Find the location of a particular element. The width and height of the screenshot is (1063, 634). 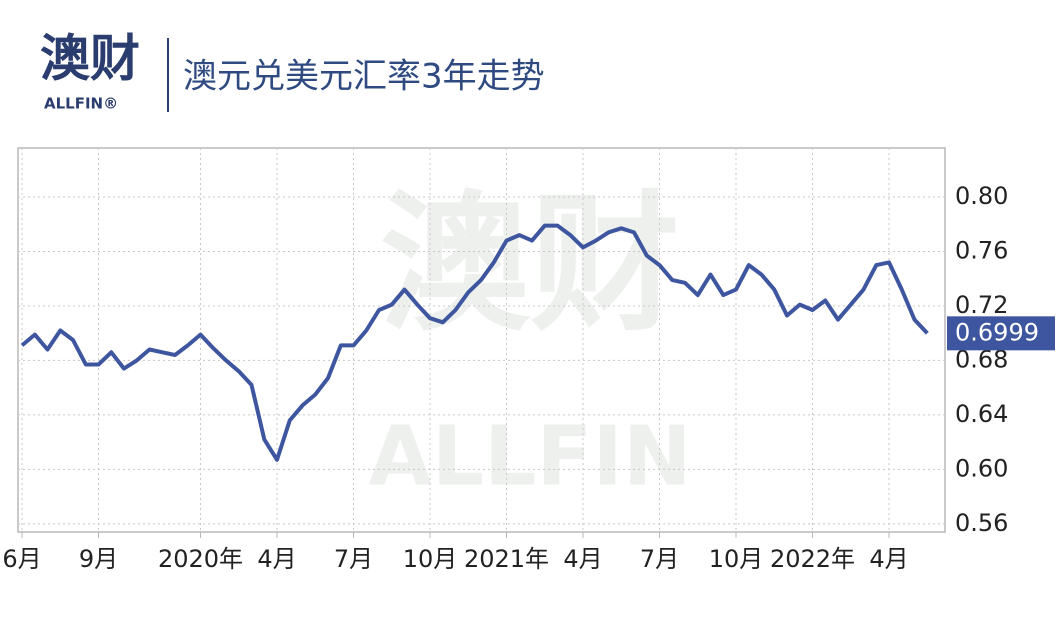

y-tick-label: 0.64 is located at coordinates (981, 414).